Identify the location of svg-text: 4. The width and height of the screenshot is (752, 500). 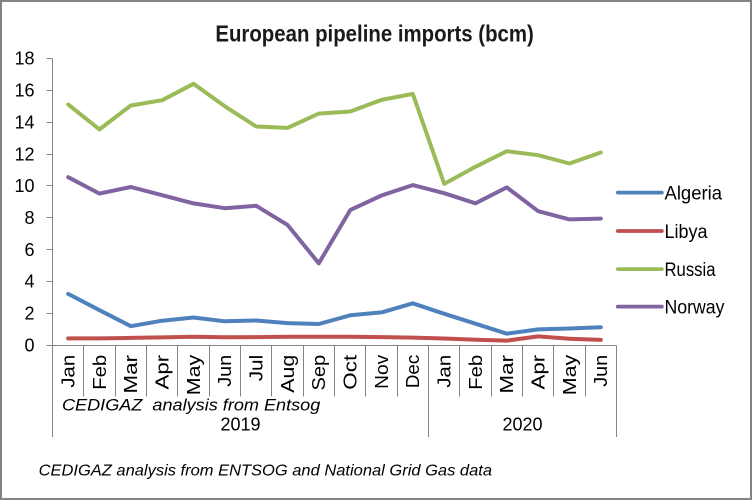
(29, 282).